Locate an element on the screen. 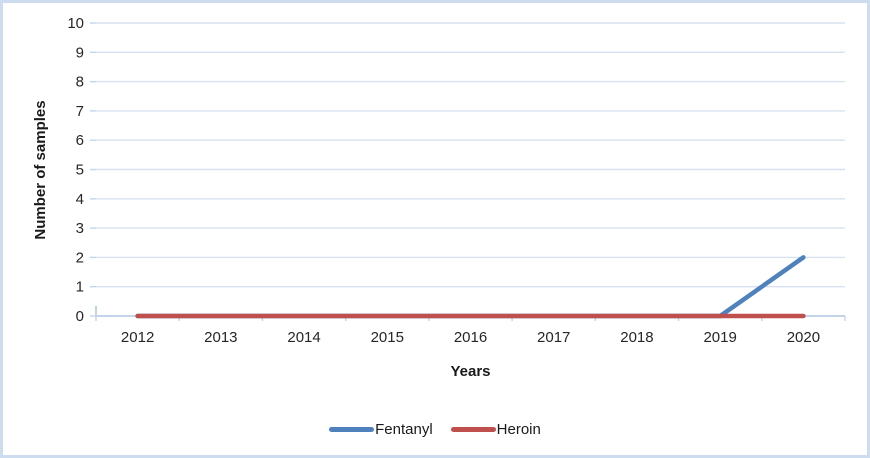 The image size is (870, 458). x-tick-label: 2019 is located at coordinates (719, 337).